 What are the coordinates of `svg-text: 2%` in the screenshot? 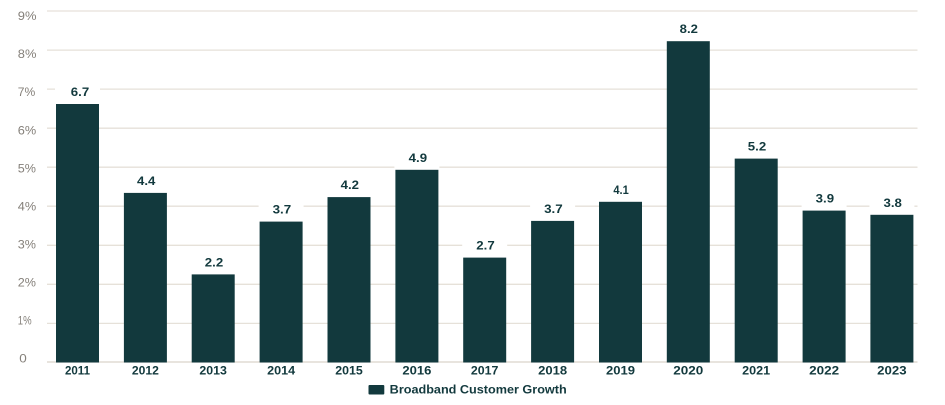 It's located at (27, 283).